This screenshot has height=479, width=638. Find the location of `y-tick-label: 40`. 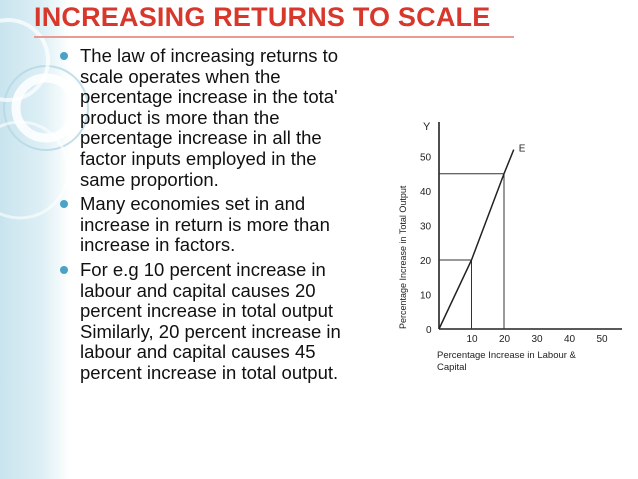

y-tick-label: 40 is located at coordinates (426, 192).